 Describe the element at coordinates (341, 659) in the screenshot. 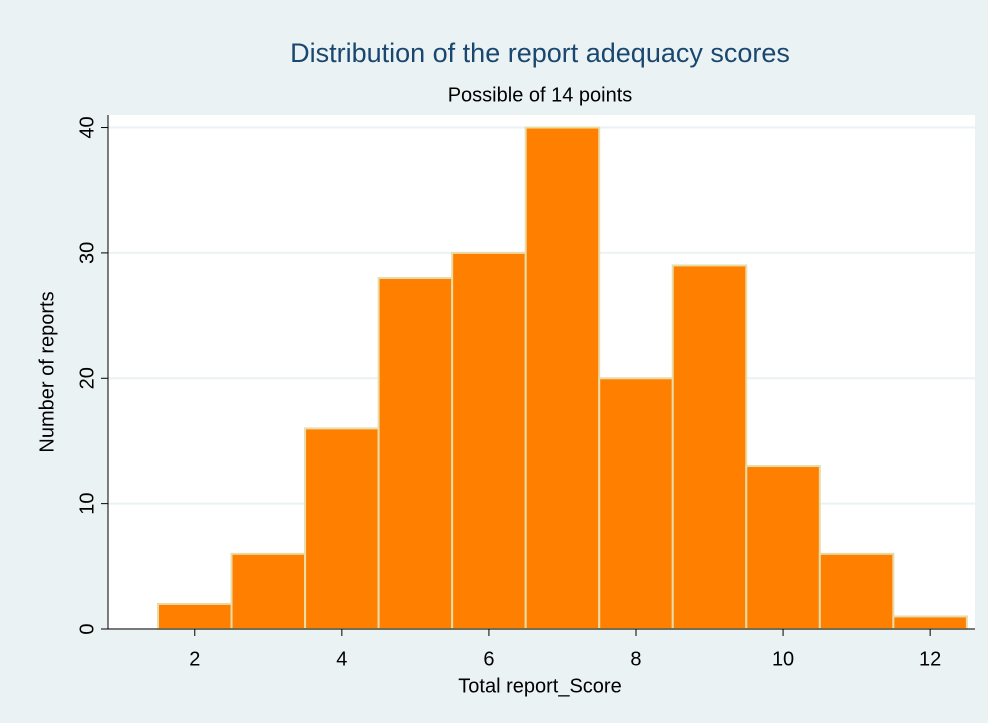

I see `x-tick-label: 4` at that location.